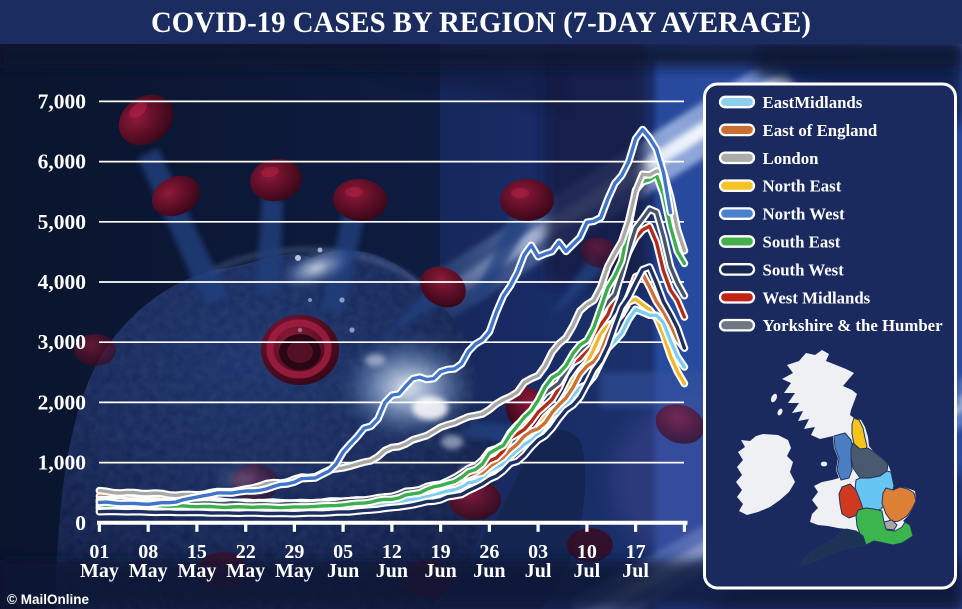 The height and width of the screenshot is (609, 962). I want to click on svg-text: South West, so click(804, 269).